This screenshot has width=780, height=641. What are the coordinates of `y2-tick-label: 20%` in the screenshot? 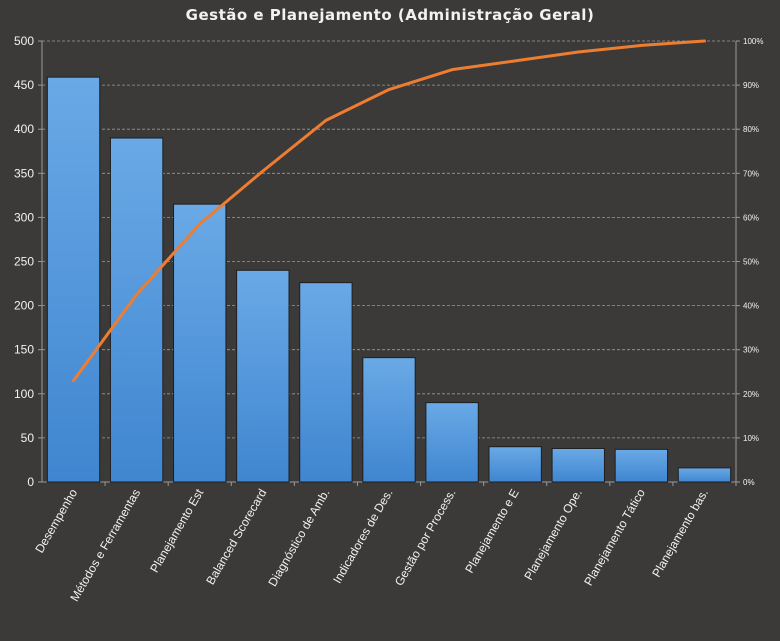 It's located at (751, 394).